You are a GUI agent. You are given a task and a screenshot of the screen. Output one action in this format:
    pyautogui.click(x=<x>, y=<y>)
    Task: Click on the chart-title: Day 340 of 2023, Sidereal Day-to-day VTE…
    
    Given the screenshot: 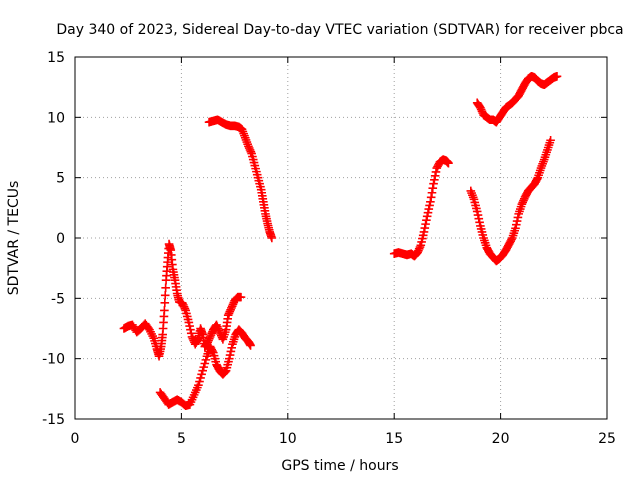 What is the action you would take?
    pyautogui.click(x=339, y=30)
    